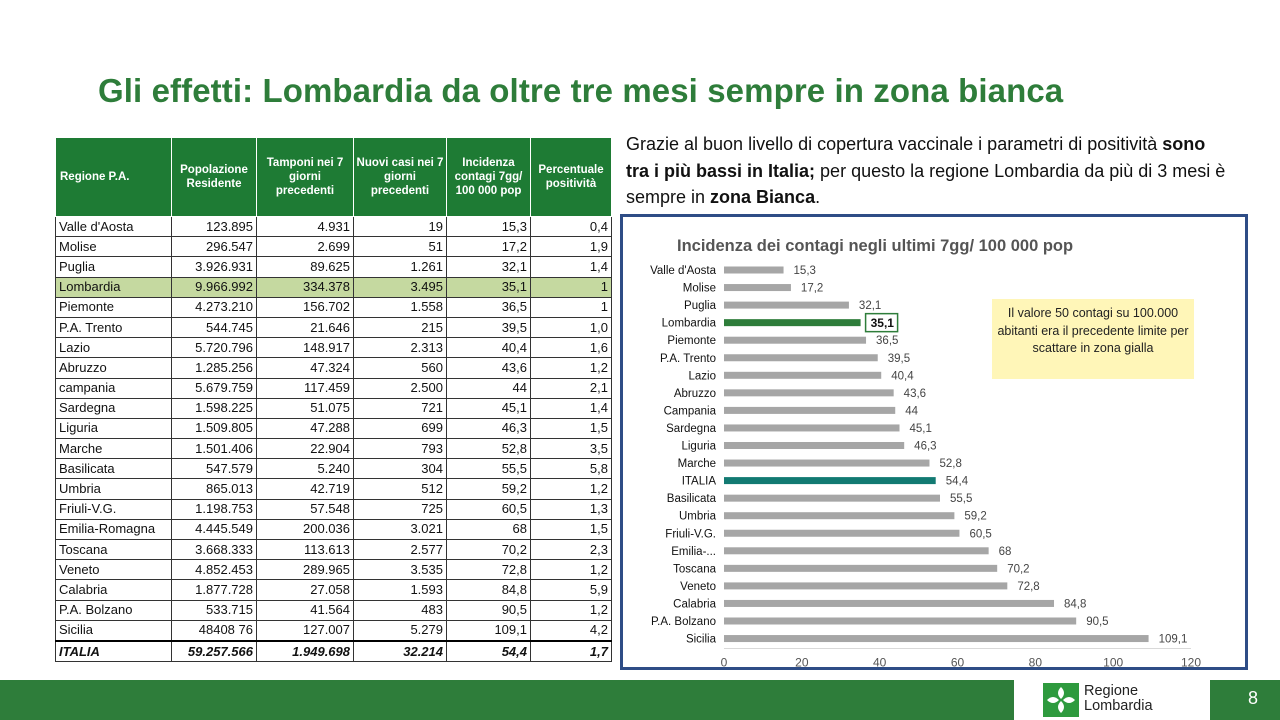  I want to click on value-label: 46,3, so click(925, 447).